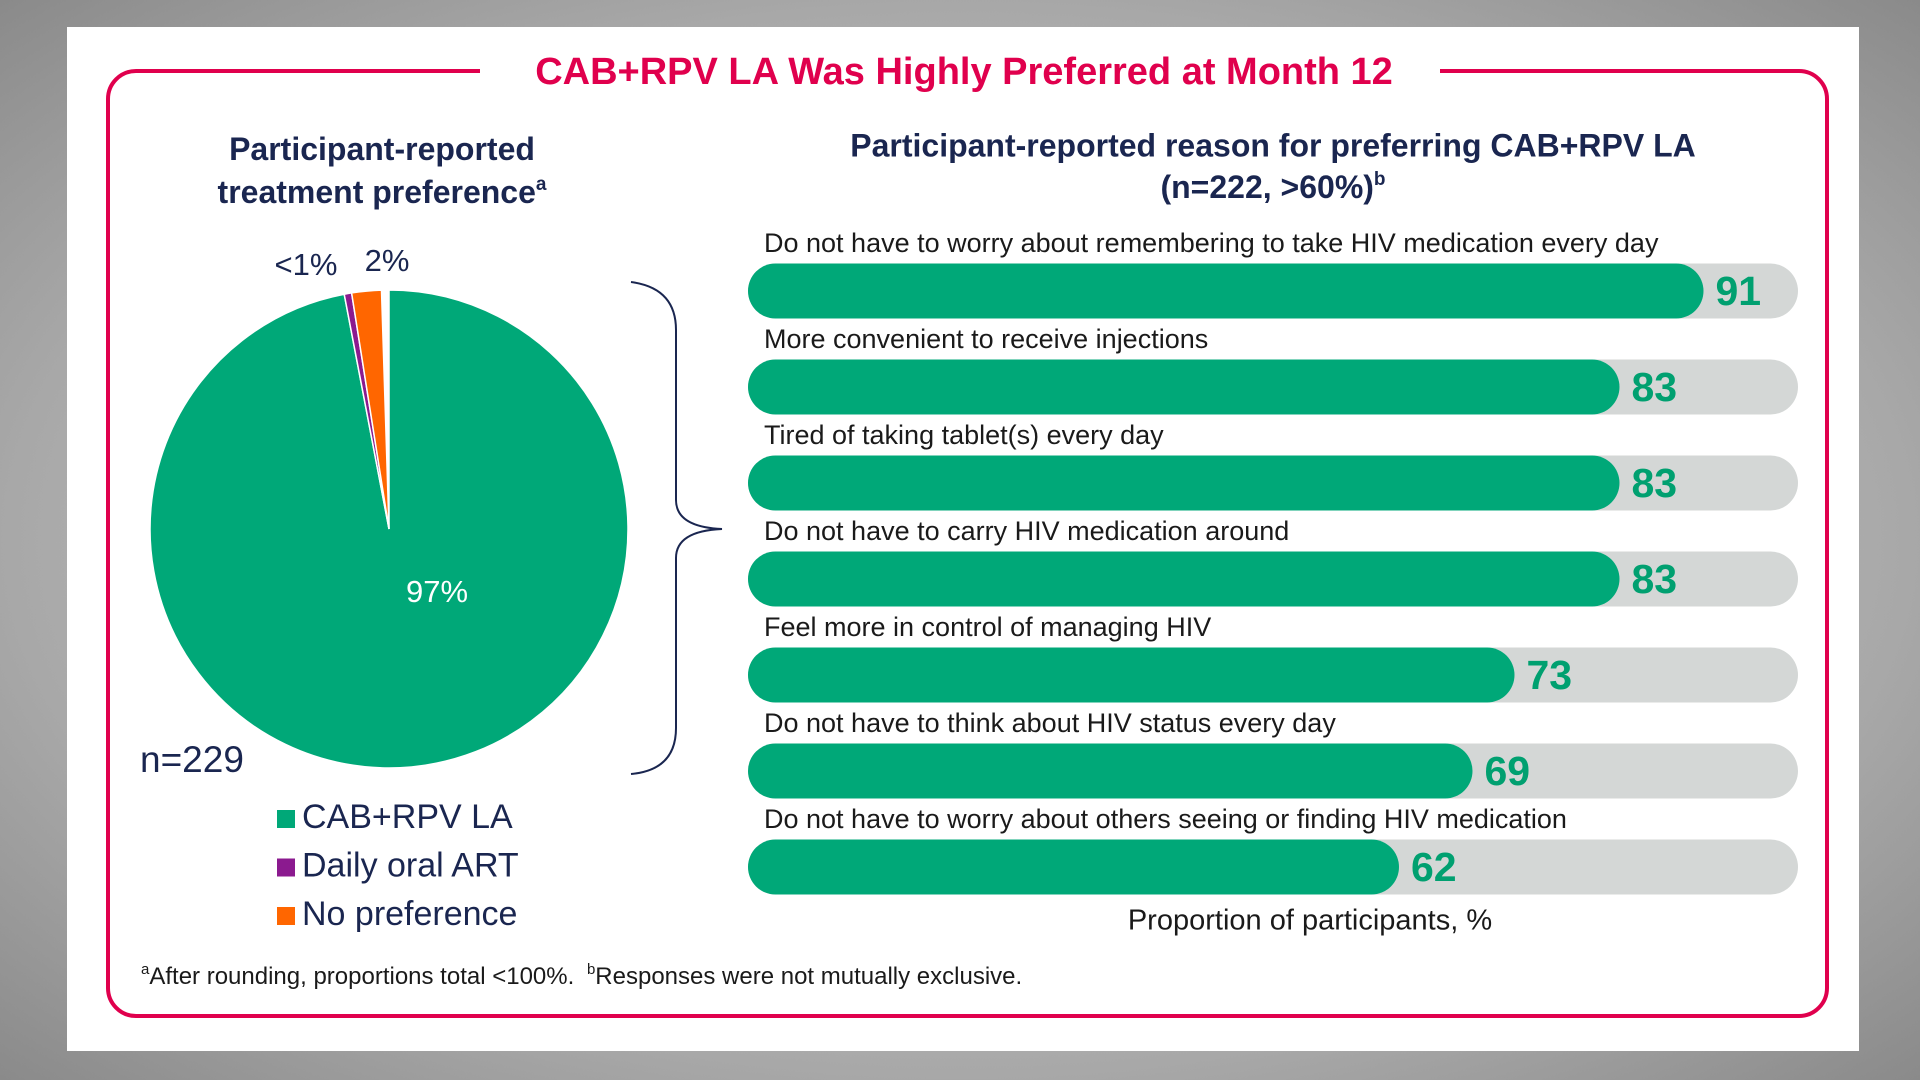 The width and height of the screenshot is (1920, 1080). I want to click on pie-title: treatment preferencea, so click(382, 192).